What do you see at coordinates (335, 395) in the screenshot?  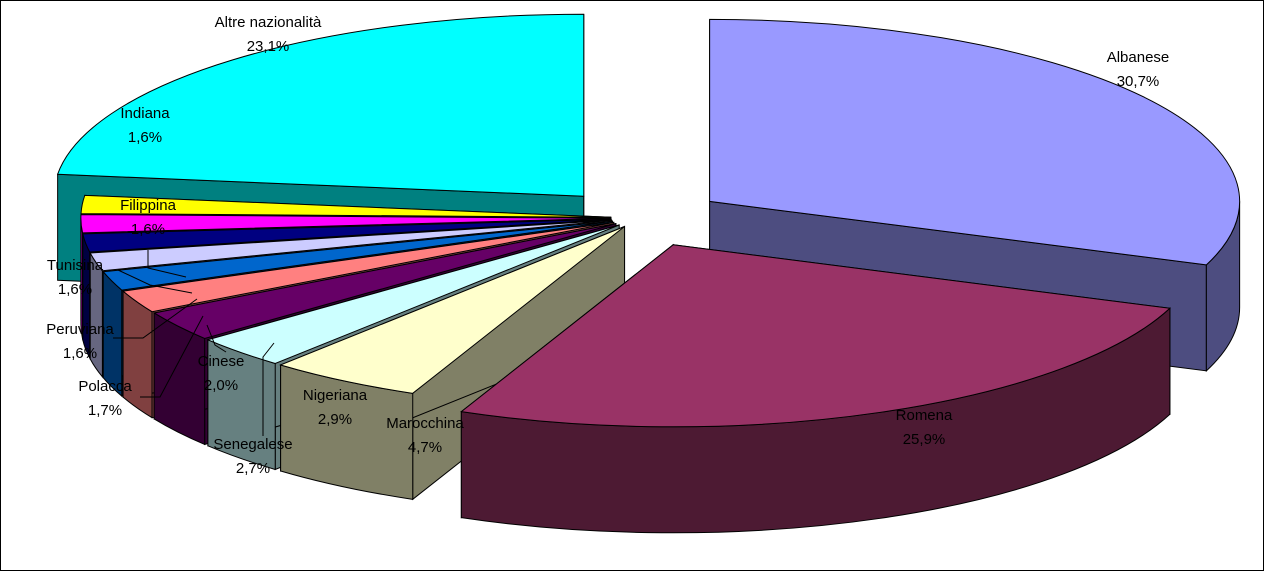 I see `slice-name-label: Nigeriana` at bounding box center [335, 395].